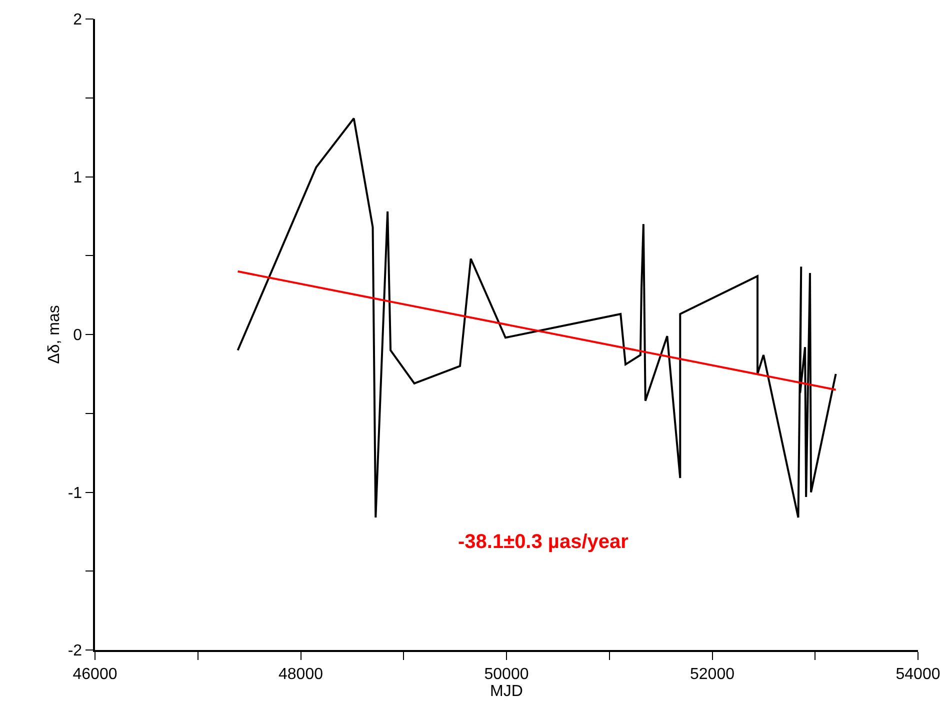  Describe the element at coordinates (95, 674) in the screenshot. I see `x-tick-label: 46000` at that location.